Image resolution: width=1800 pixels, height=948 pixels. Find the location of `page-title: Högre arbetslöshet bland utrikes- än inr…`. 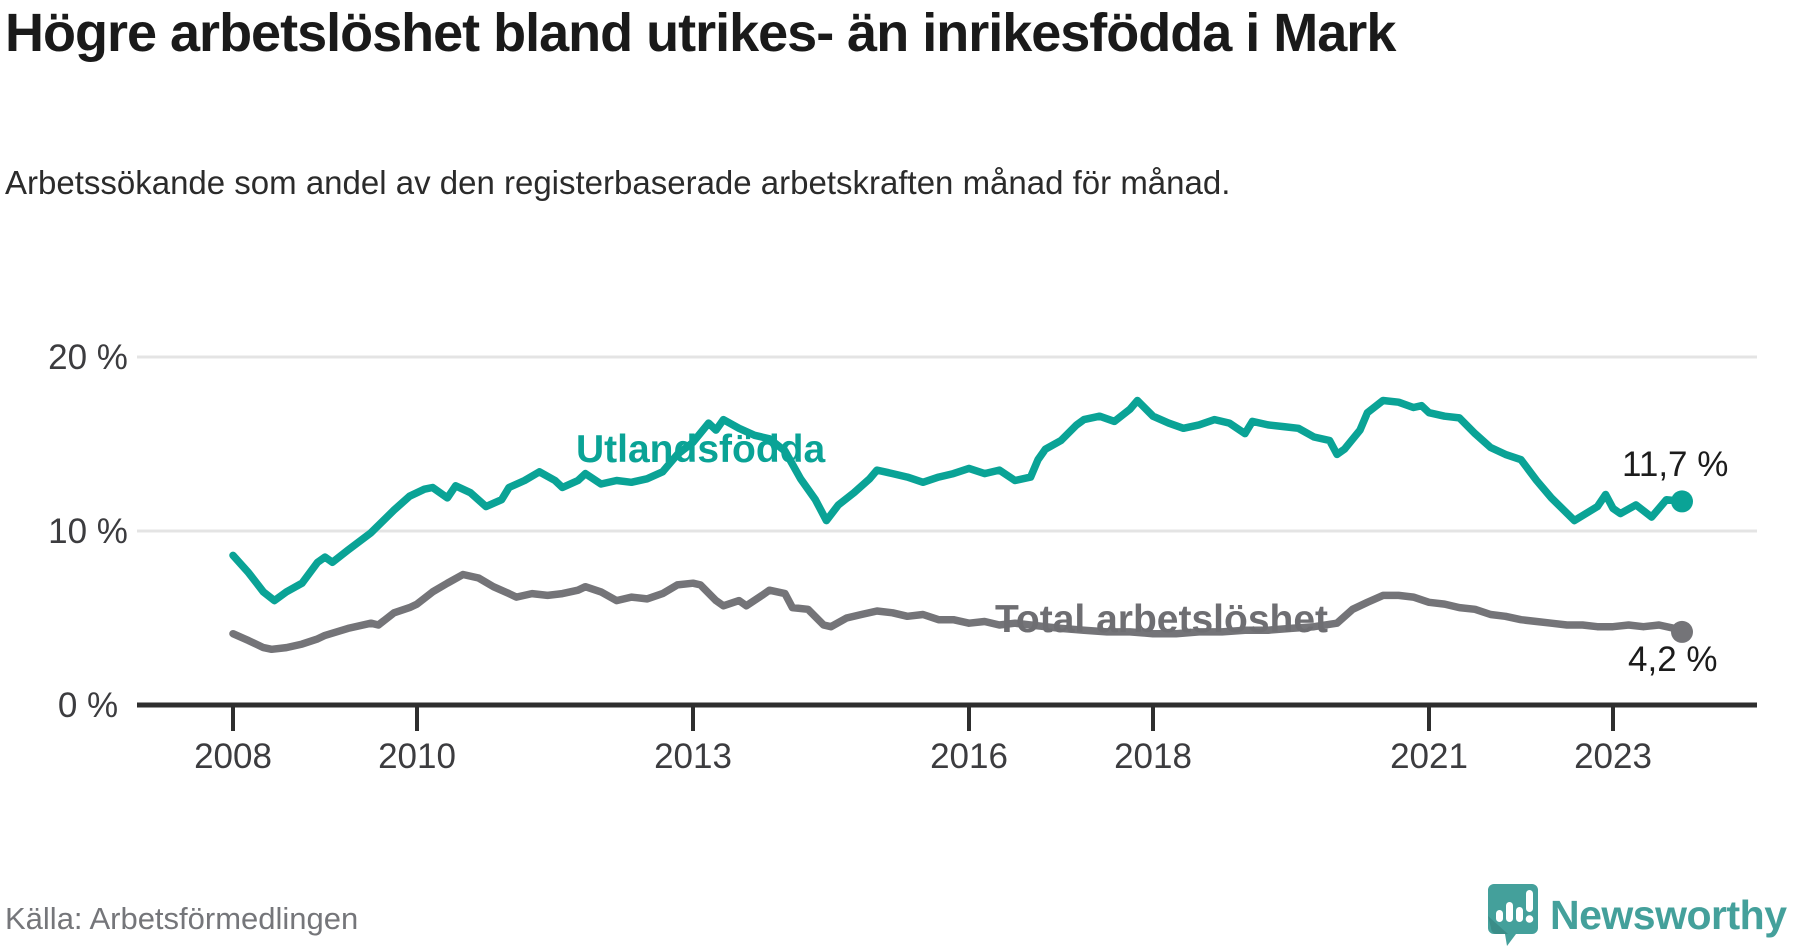

page-title: Högre arbetslöshet bland utrikes- än inr… is located at coordinates (700, 33).